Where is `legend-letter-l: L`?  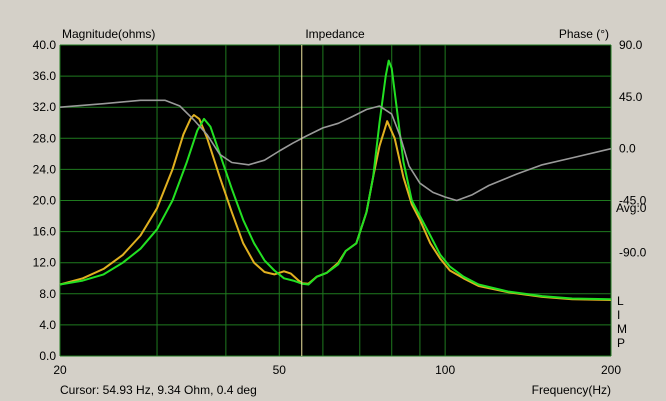 legend-letter-l: L is located at coordinates (620, 301).